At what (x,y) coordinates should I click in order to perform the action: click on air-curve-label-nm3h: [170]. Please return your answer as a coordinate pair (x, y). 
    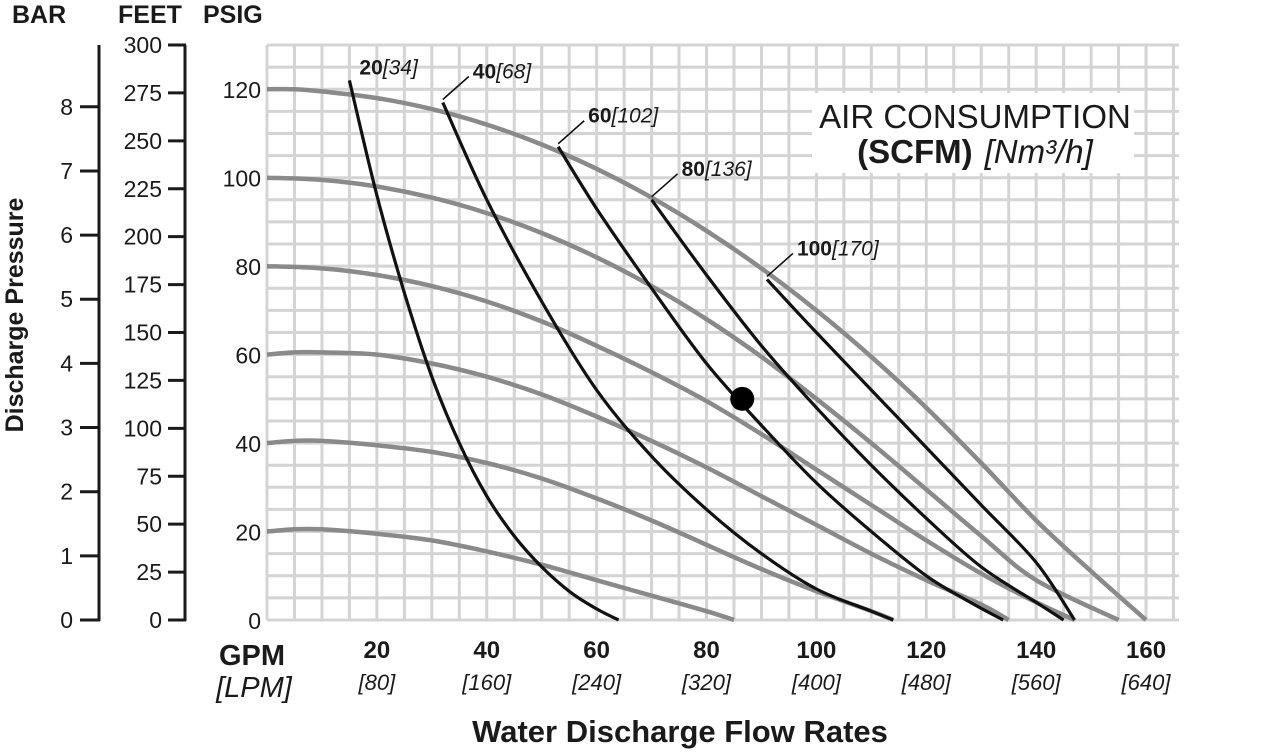
    Looking at the image, I should click on (855, 248).